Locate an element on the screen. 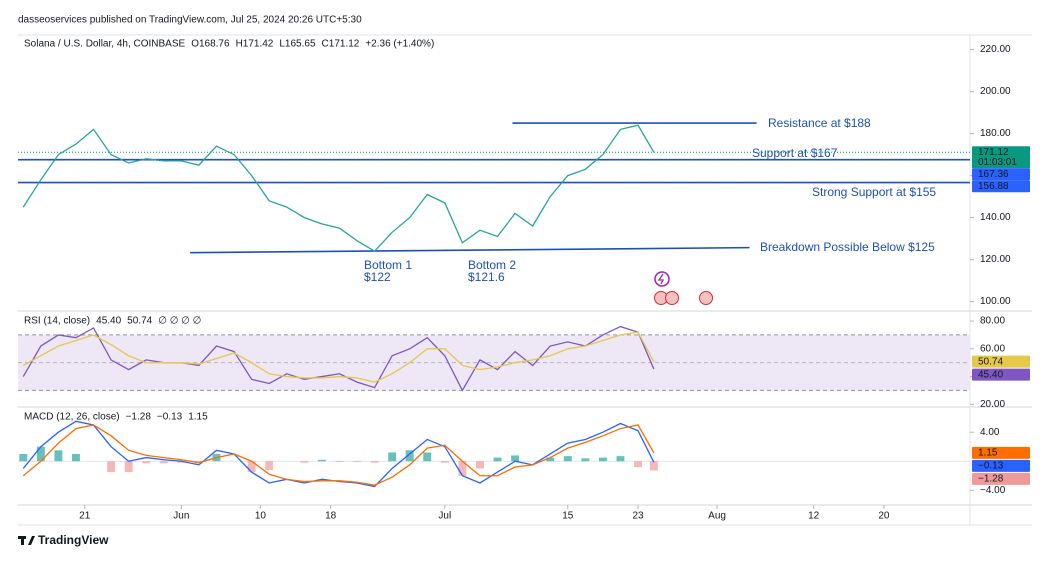  level-label: Support at $167 is located at coordinates (795, 153).